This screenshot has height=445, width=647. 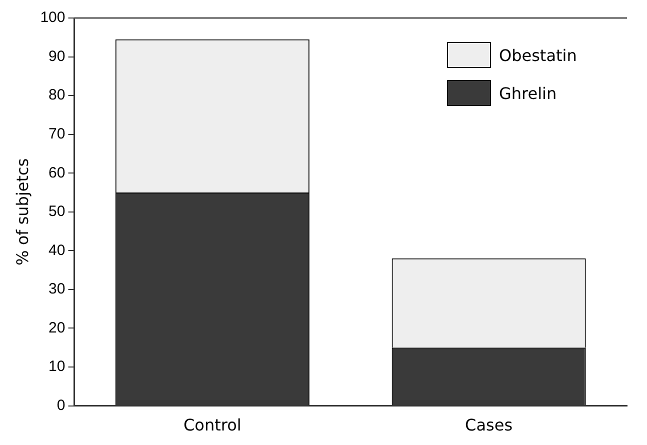 What do you see at coordinates (57, 250) in the screenshot?
I see `y-tick-label: 40` at bounding box center [57, 250].